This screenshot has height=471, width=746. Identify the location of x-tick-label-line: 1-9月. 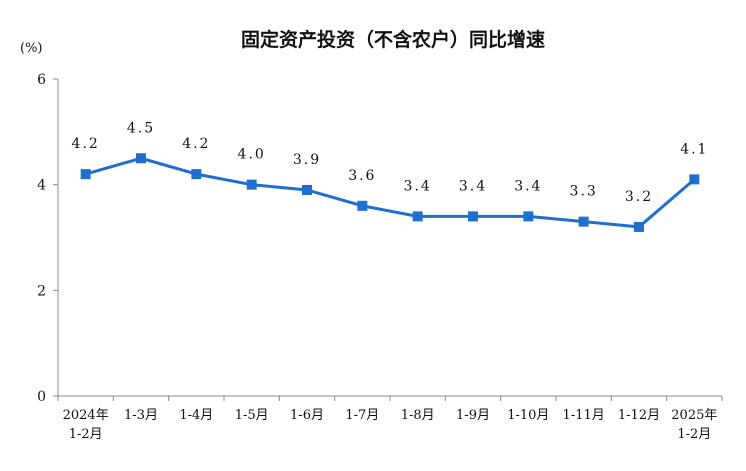
(473, 415).